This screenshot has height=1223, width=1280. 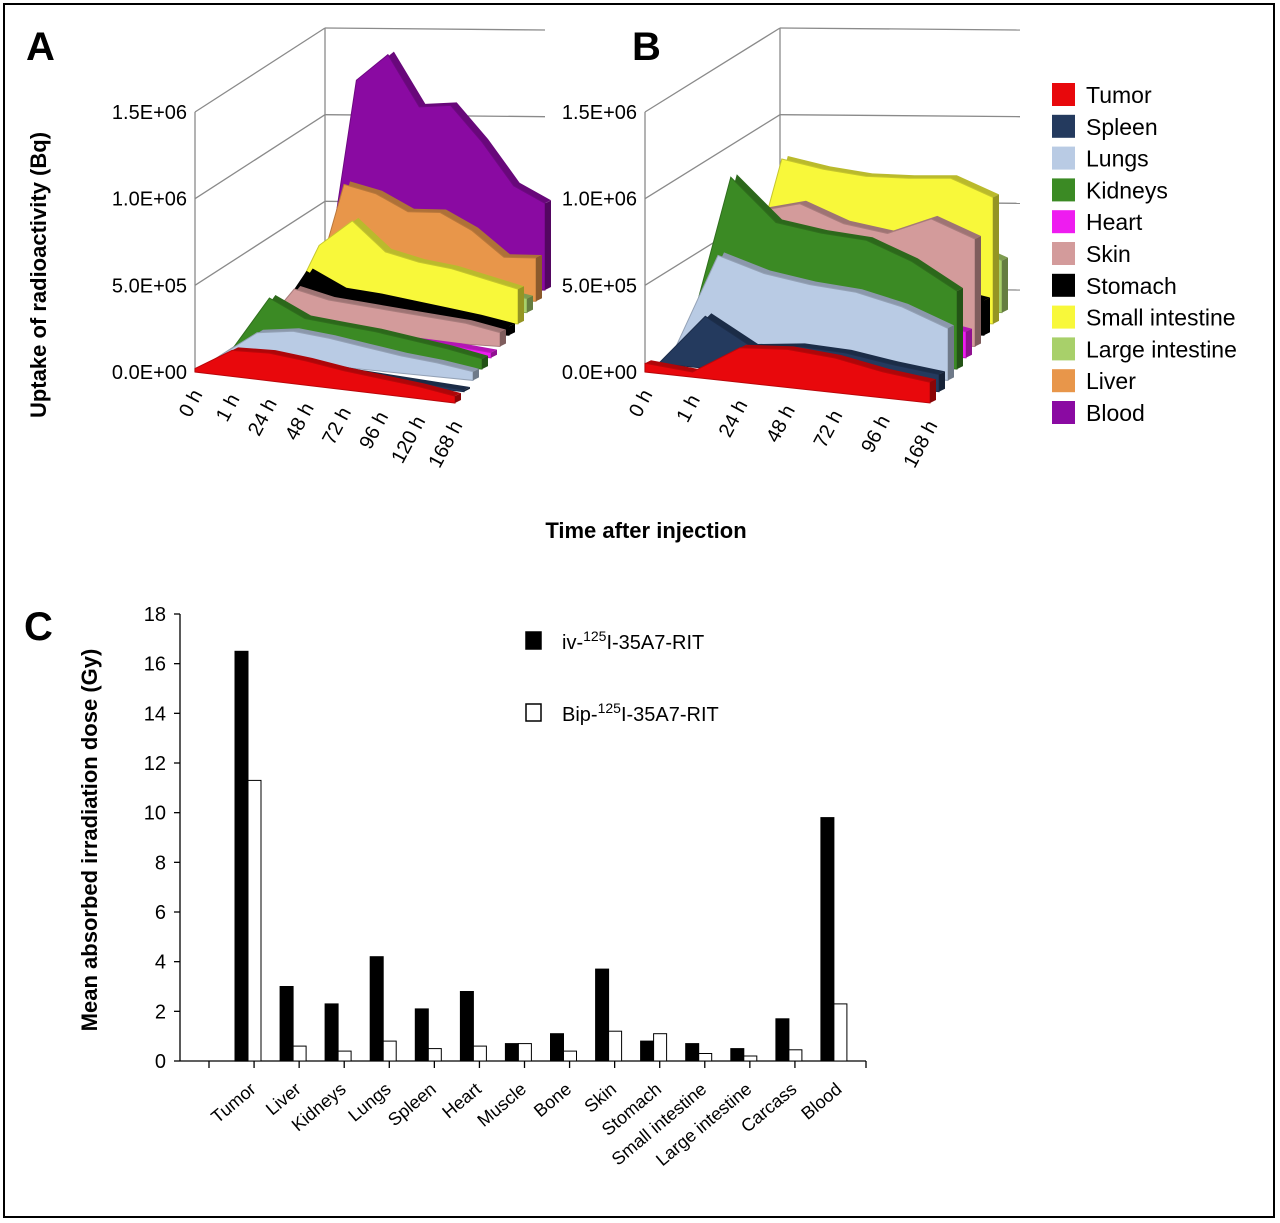 I want to click on y-tick-label: 10, so click(x=155, y=814).